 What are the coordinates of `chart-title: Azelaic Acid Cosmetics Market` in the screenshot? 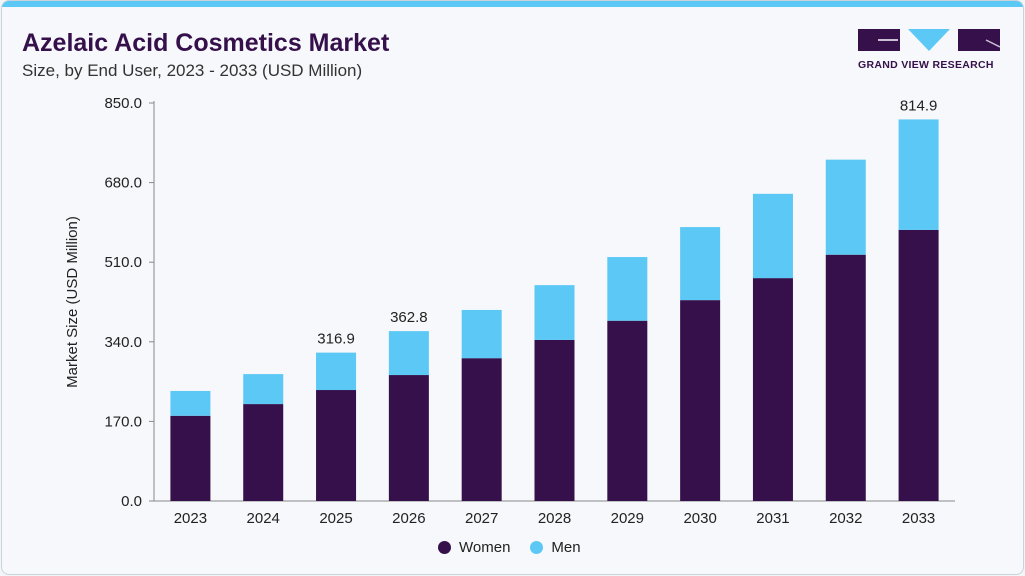 It's located at (206, 43).